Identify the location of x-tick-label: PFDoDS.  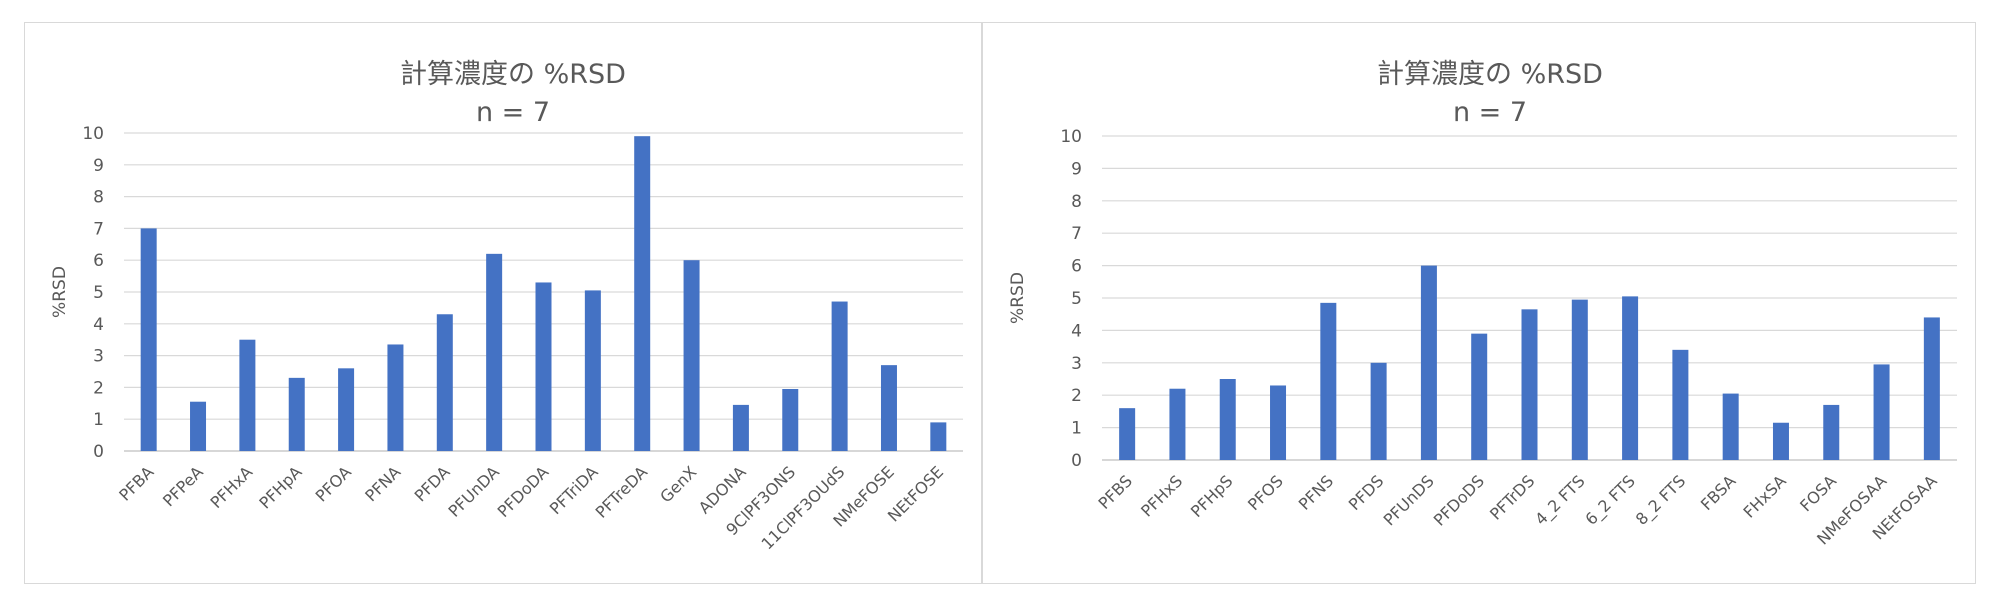
(1459, 500).